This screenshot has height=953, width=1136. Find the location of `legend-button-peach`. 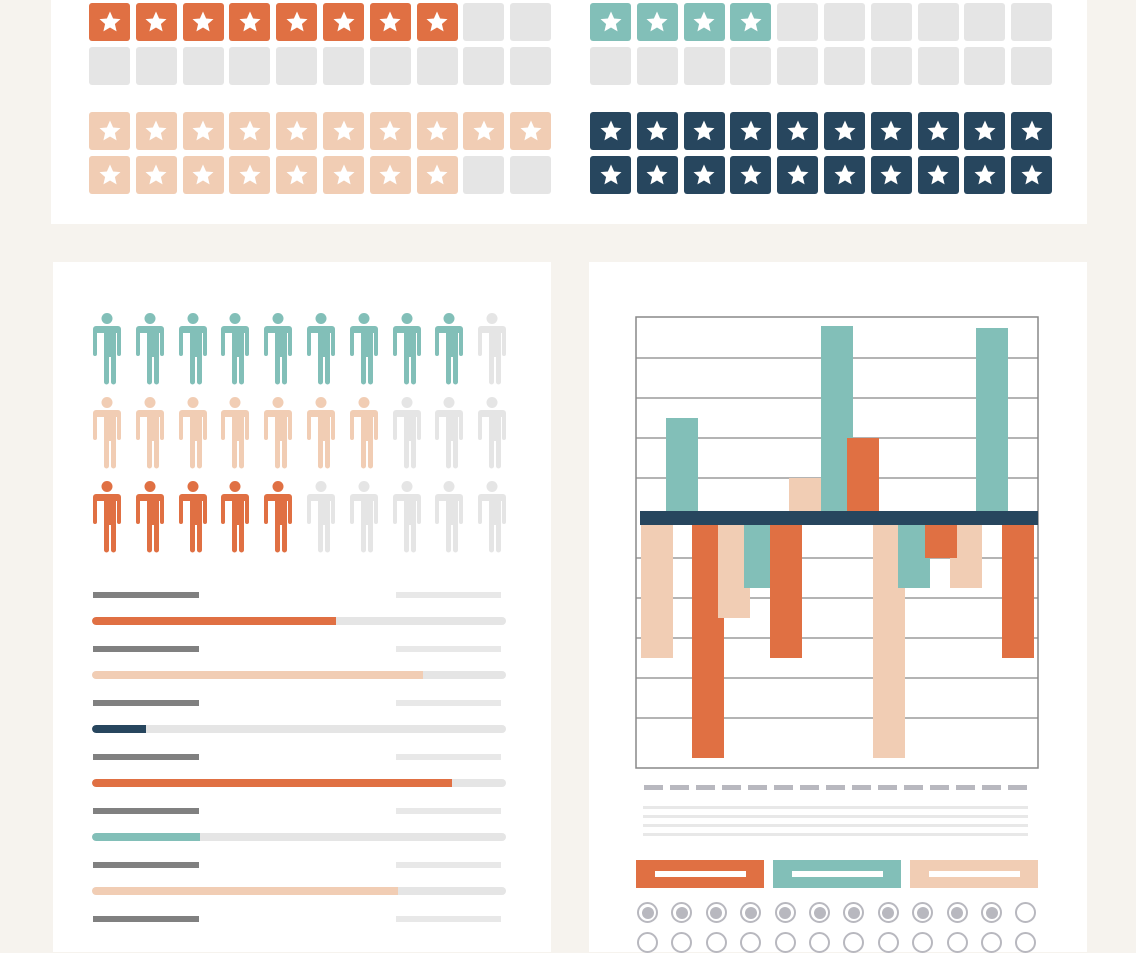

legend-button-peach is located at coordinates (974, 874).